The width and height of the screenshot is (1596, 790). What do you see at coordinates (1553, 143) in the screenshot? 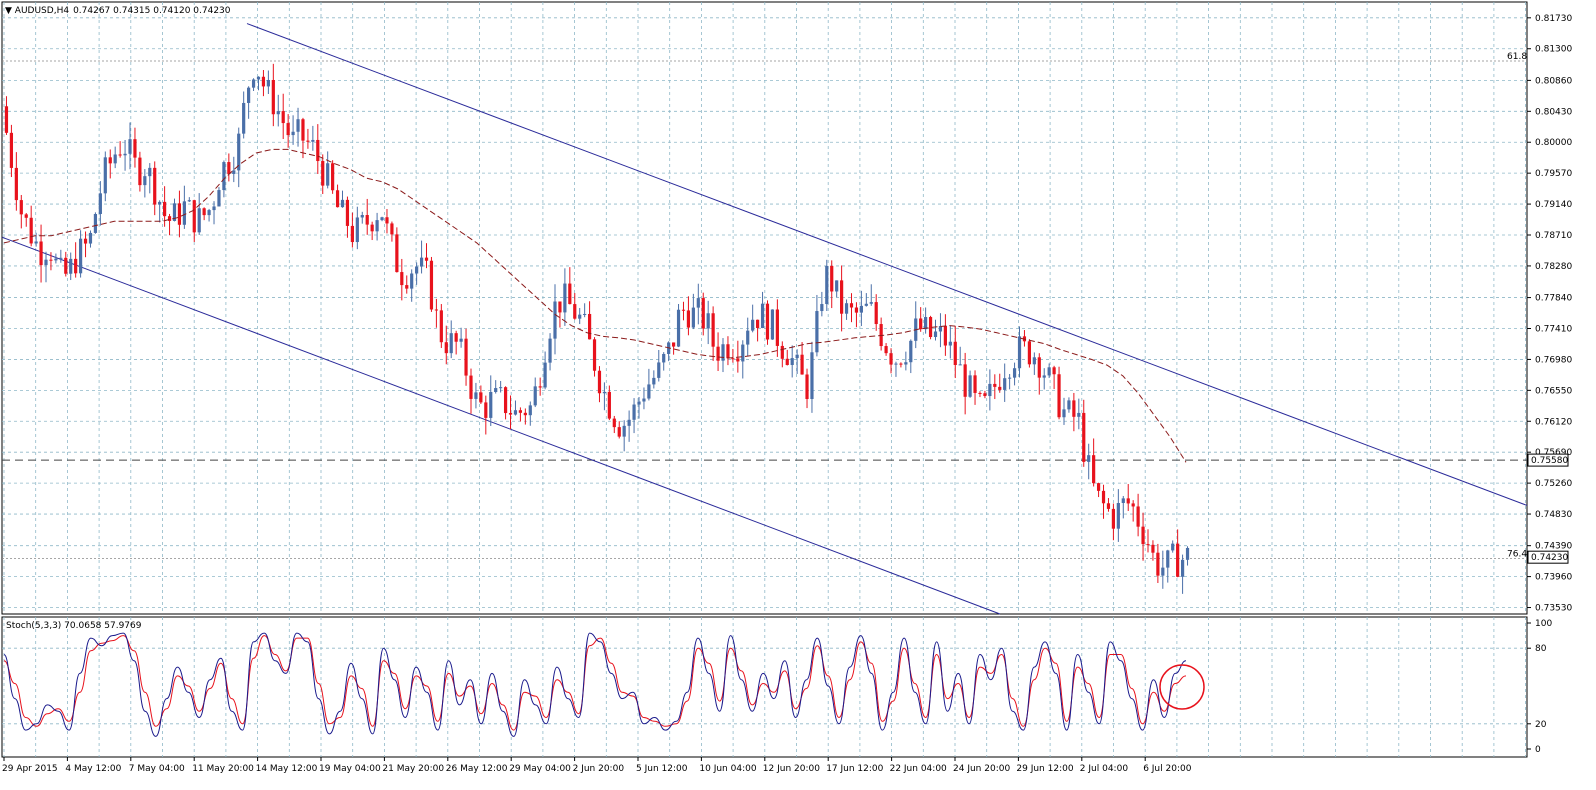
I see `price-tick-label: 0.80000` at bounding box center [1553, 143].